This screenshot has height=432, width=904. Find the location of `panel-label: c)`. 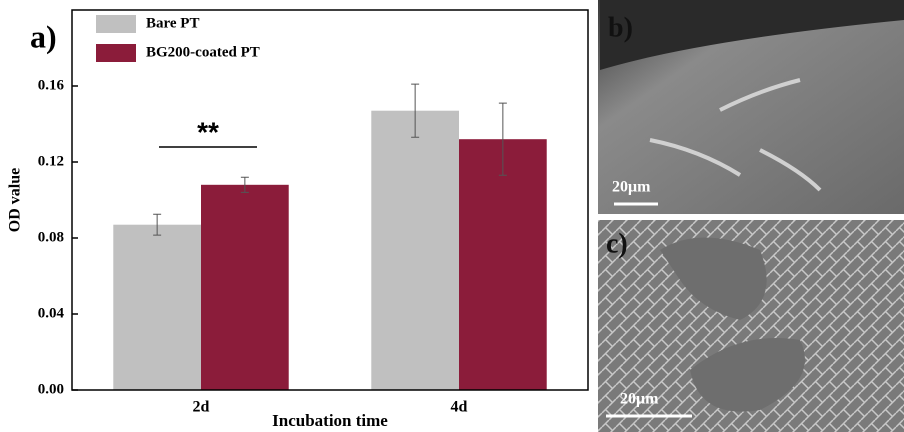

panel-label: c) is located at coordinates (617, 243).